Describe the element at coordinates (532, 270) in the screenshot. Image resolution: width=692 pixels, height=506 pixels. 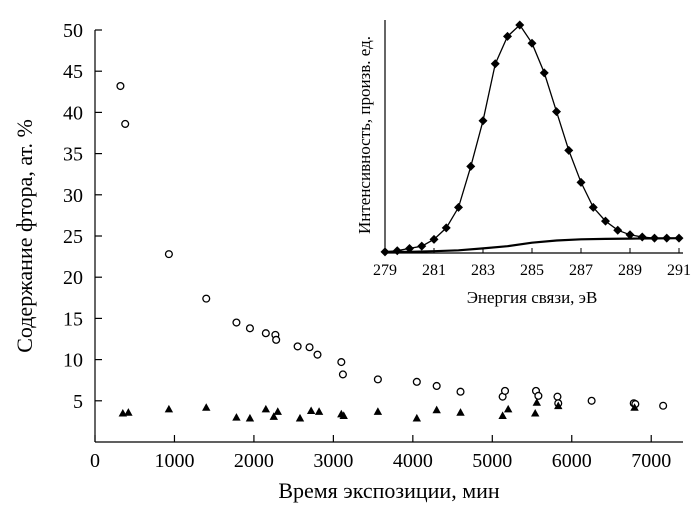
I see `inset-x-tick-label: 285` at that location.